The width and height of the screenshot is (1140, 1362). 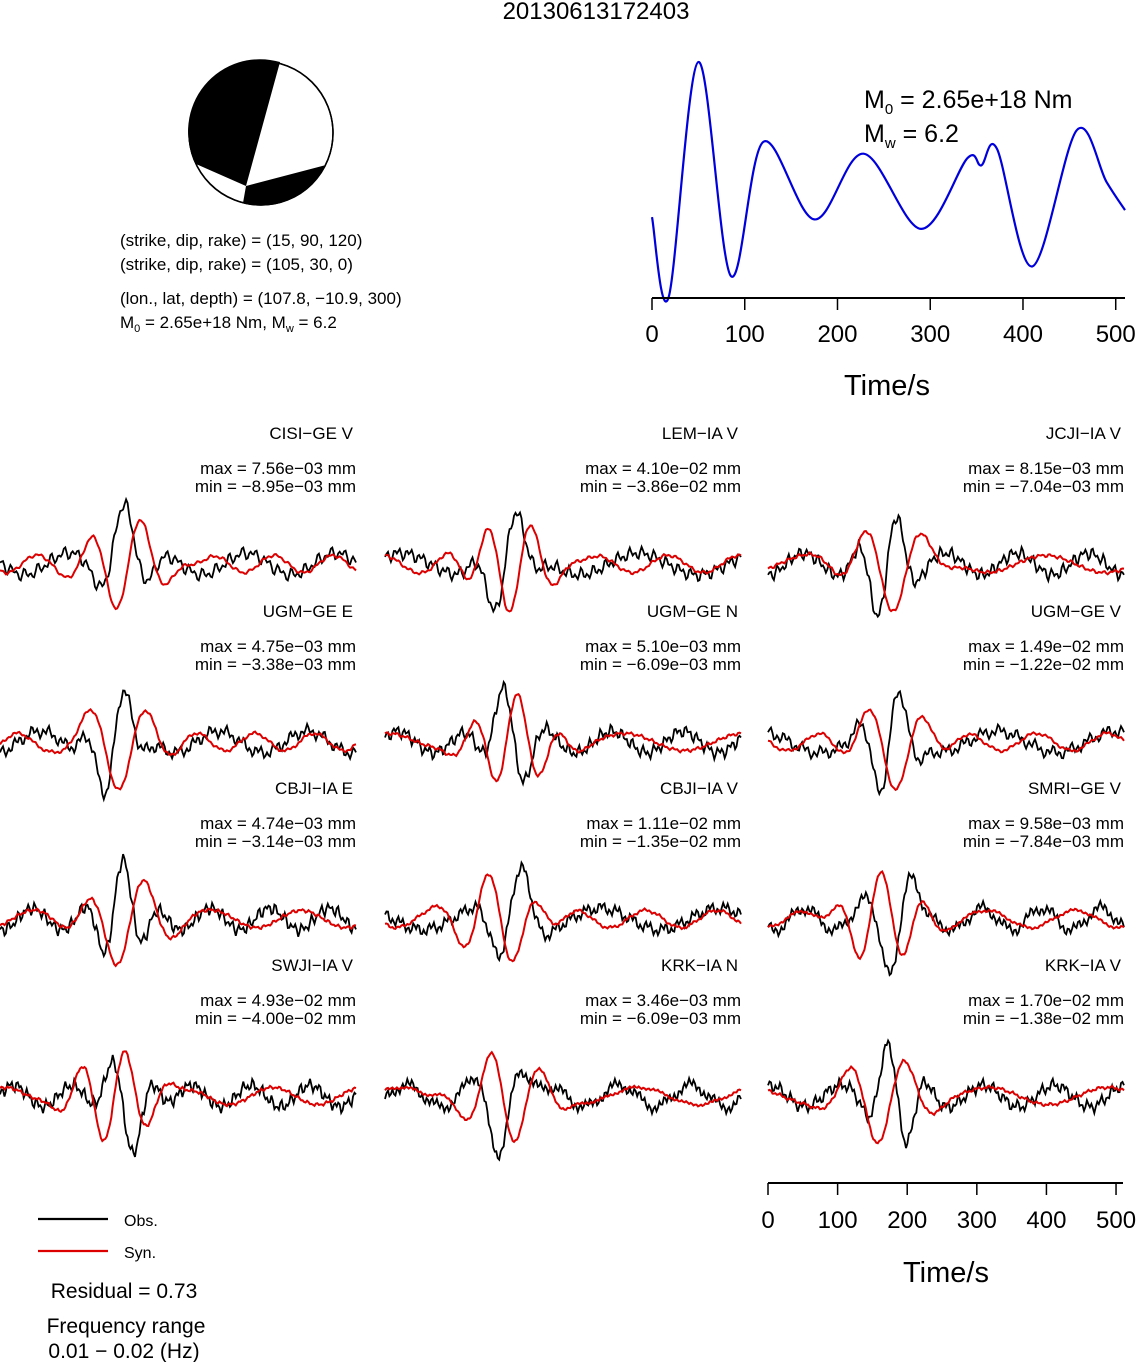 I want to click on station-max: max = 1.11e−02 mm, so click(x=663, y=823).